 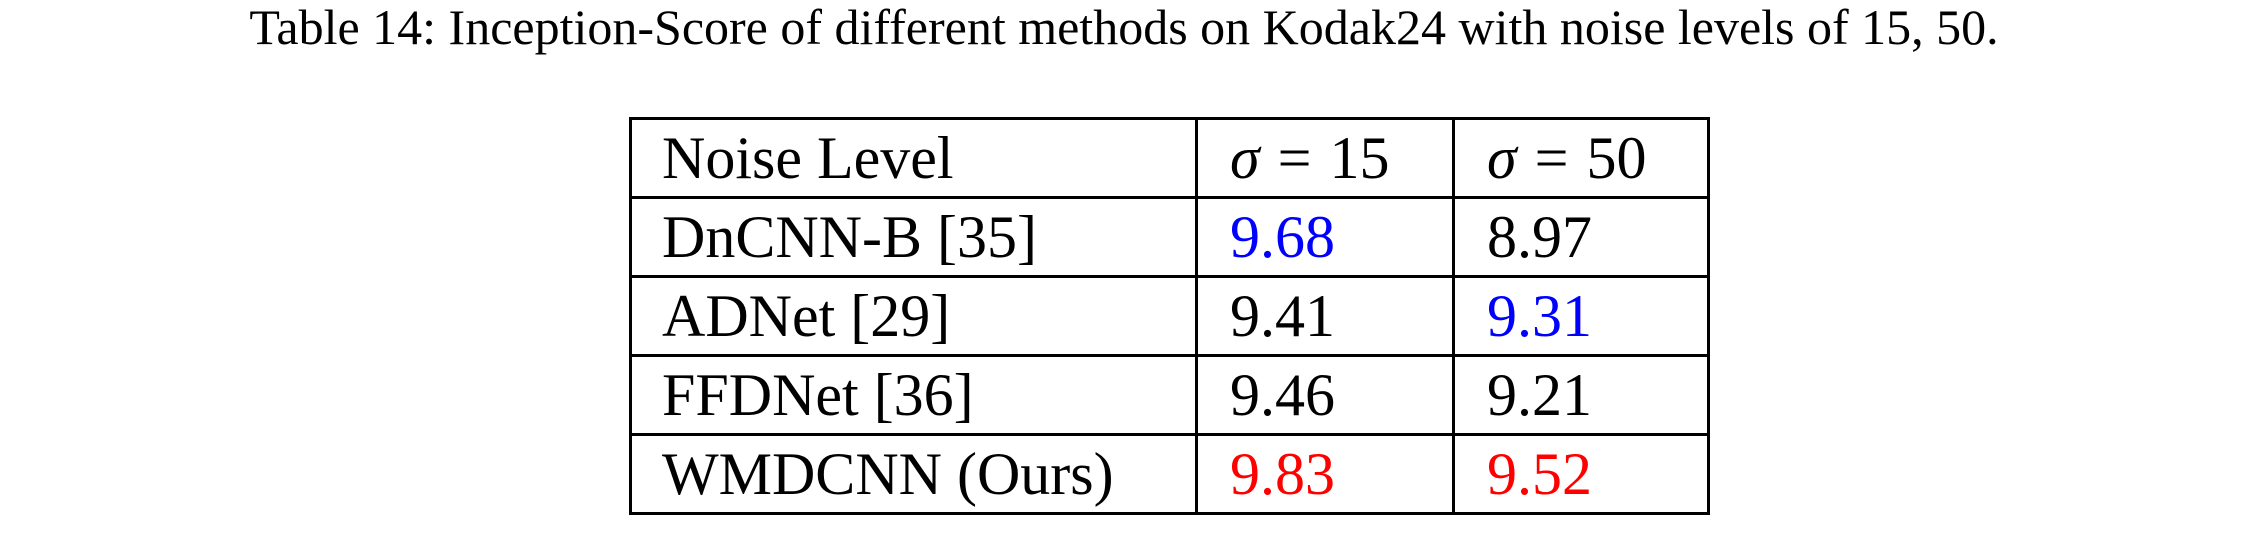 What do you see at coordinates (1616, 158) in the screenshot?
I see `sigma-value: 50` at bounding box center [1616, 158].